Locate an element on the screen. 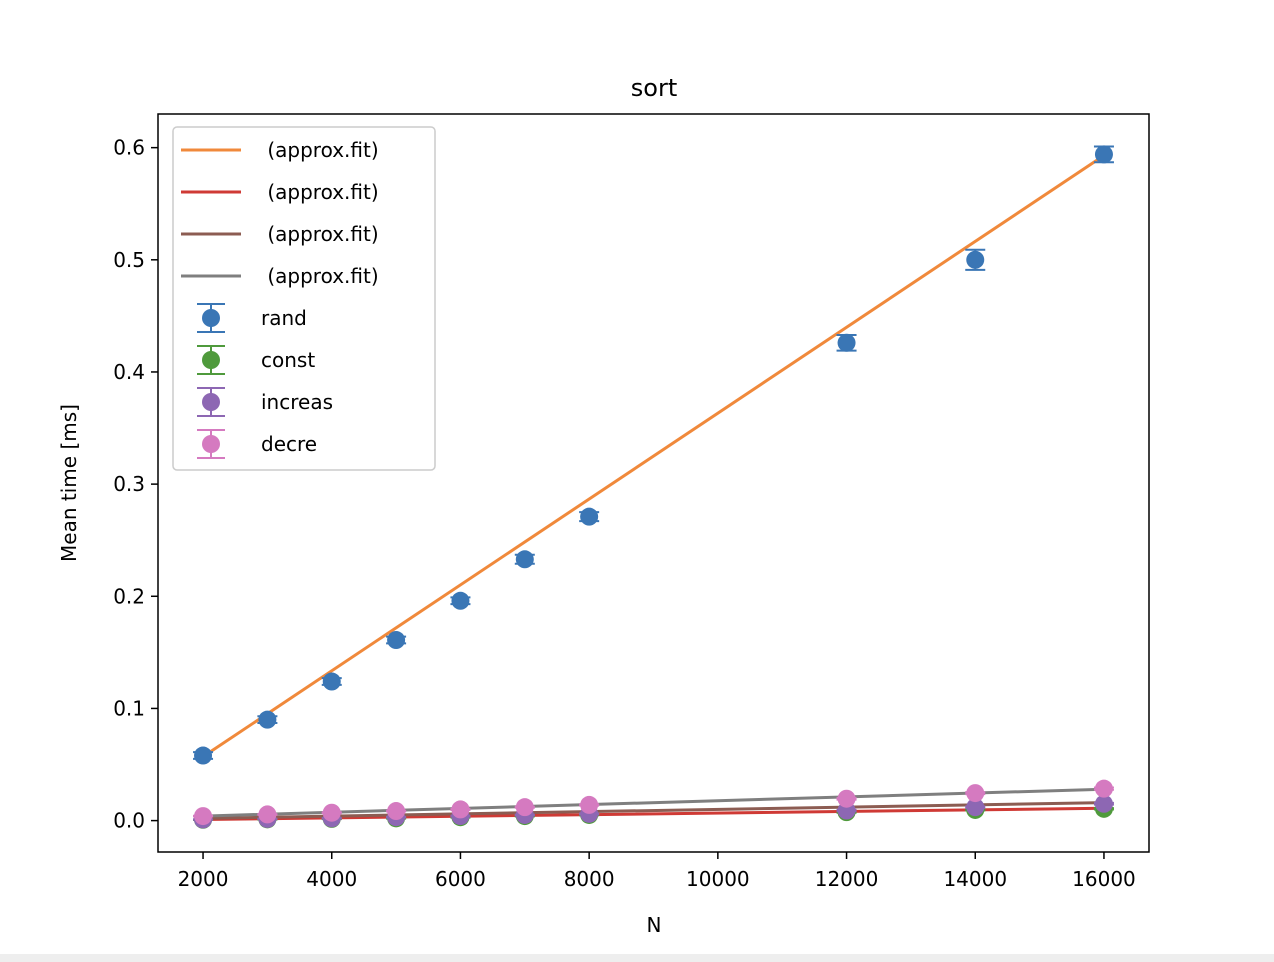  y-axis: 0.0 0.1 0.2 0.3 0.4 0.5 0.6 is located at coordinates (135, 484).